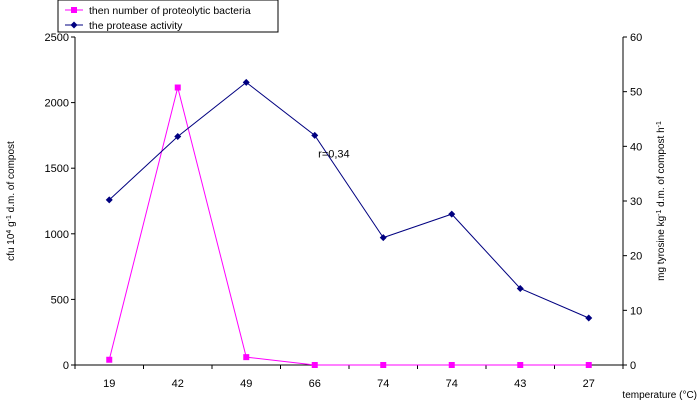 The height and width of the screenshot is (402, 700). What do you see at coordinates (662, 201) in the screenshot?
I see `right-axis-title: mg tyrosine kg-1 d.m. of compost h-1` at bounding box center [662, 201].